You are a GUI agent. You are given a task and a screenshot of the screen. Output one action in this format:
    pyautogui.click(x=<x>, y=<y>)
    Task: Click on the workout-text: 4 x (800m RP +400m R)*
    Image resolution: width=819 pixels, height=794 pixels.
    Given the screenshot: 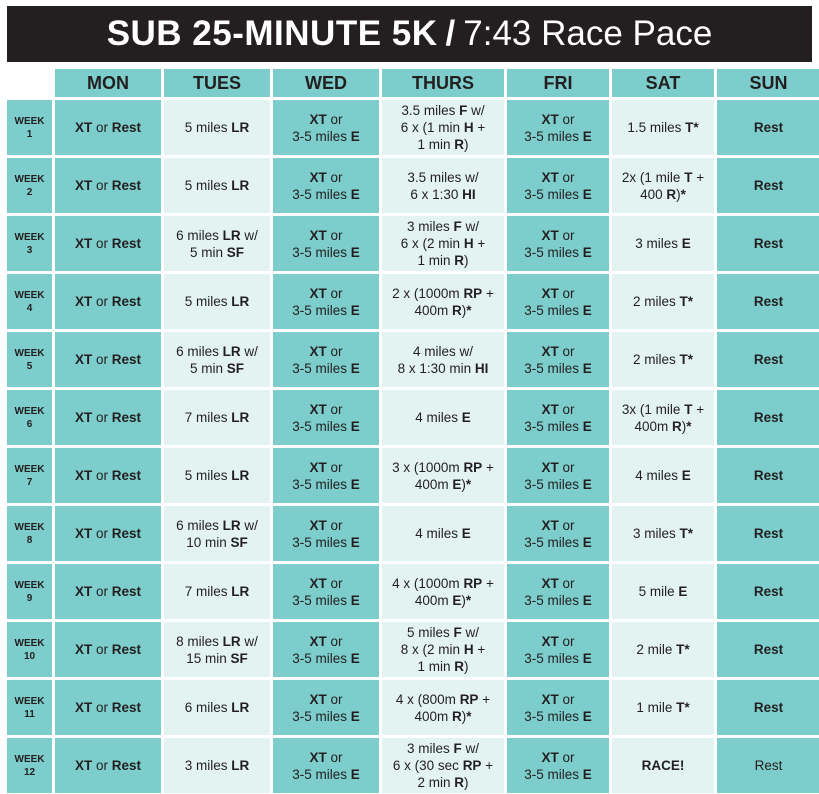 What is the action you would take?
    pyautogui.click(x=443, y=708)
    